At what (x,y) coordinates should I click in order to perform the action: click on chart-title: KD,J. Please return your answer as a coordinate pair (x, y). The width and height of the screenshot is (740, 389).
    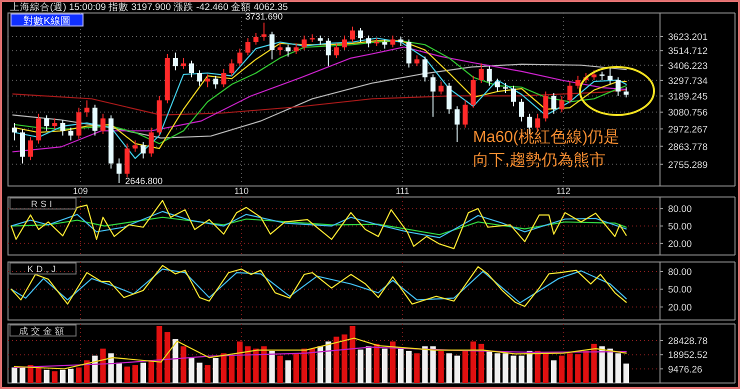
    Looking at the image, I should click on (43, 269).